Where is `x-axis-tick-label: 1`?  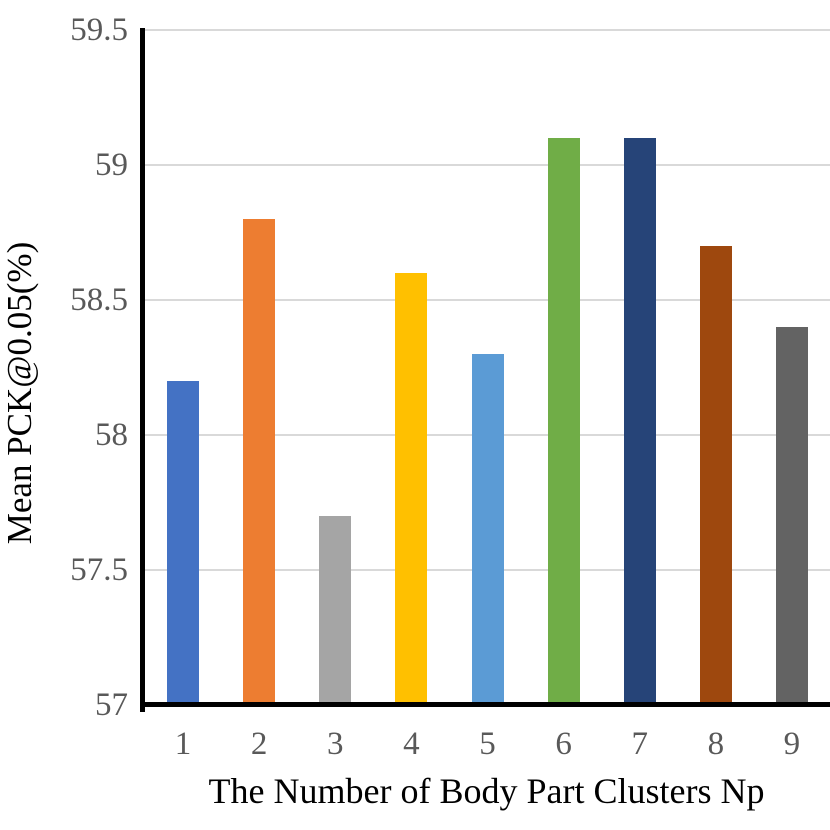
x-axis-tick-label: 1 is located at coordinates (183, 744).